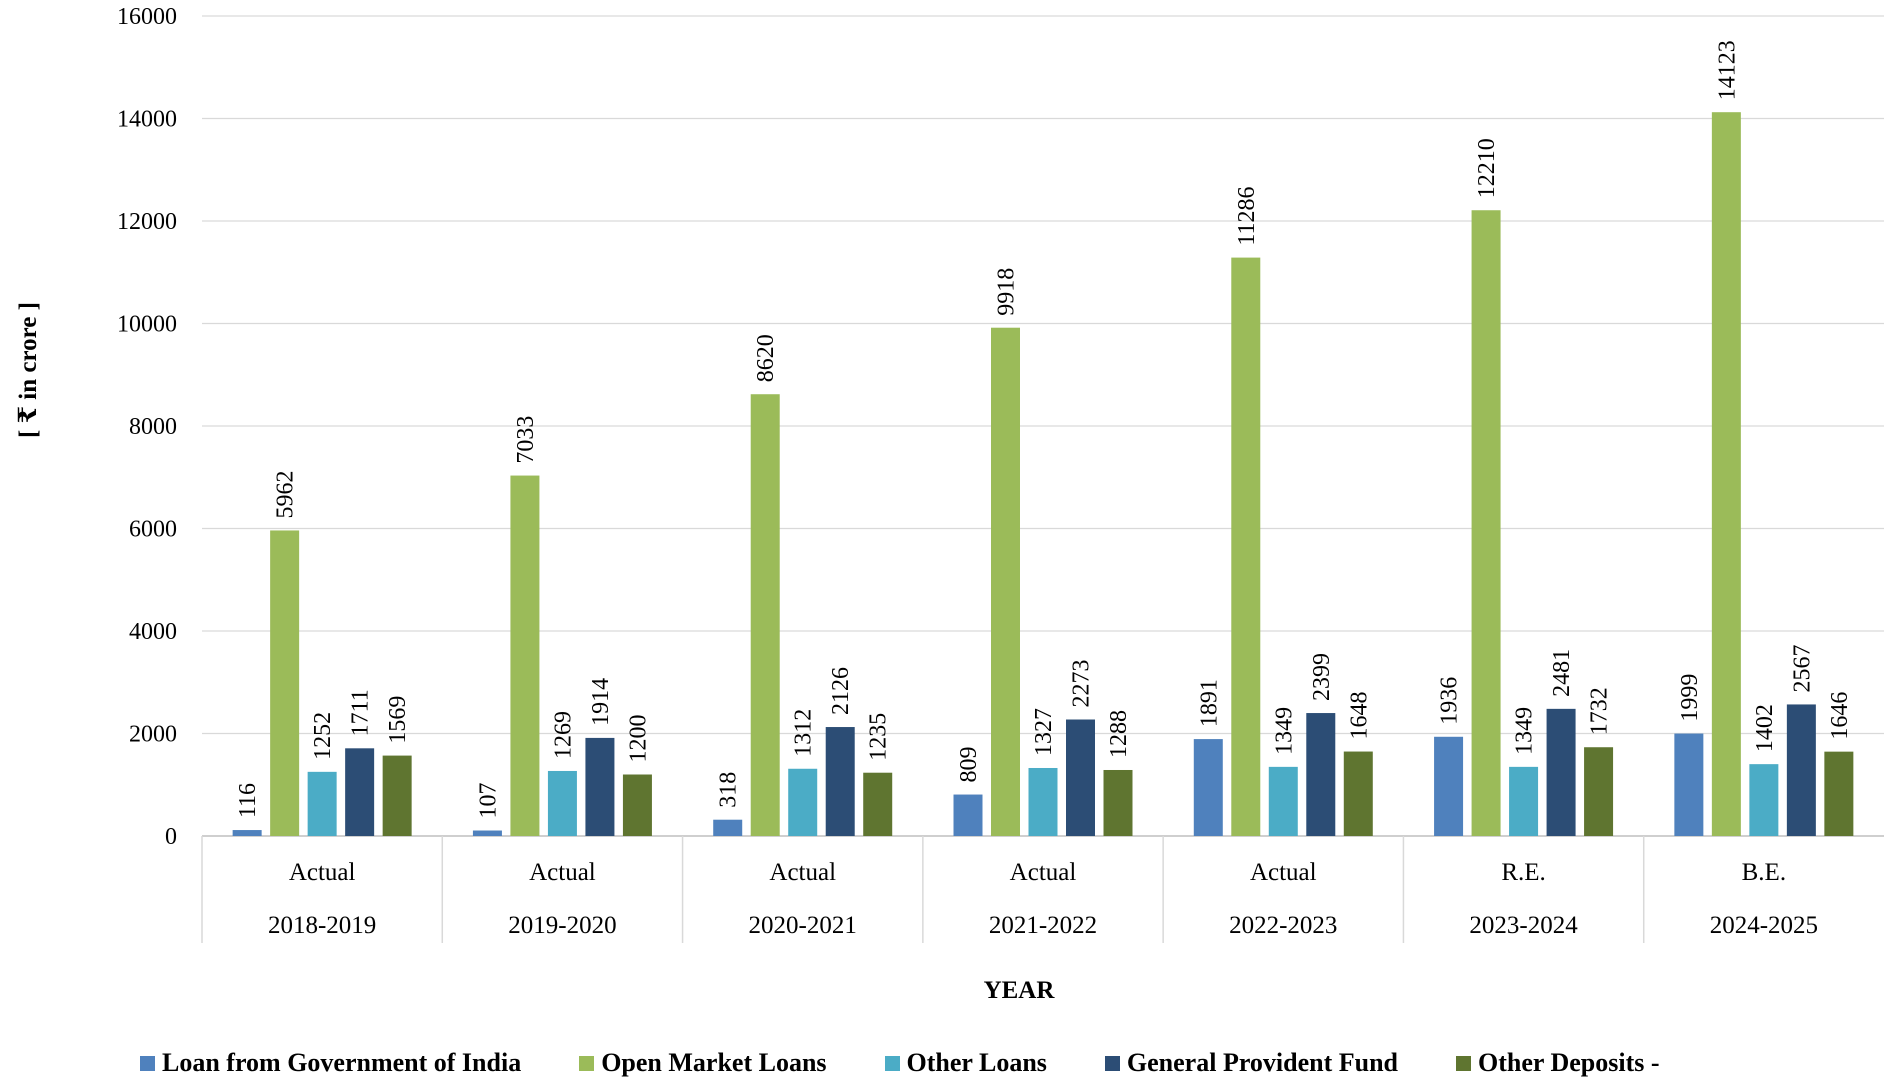 Image resolution: width=1884 pixels, height=1080 pixels. I want to click on category-year-label: 2022-2023, so click(1283, 925).